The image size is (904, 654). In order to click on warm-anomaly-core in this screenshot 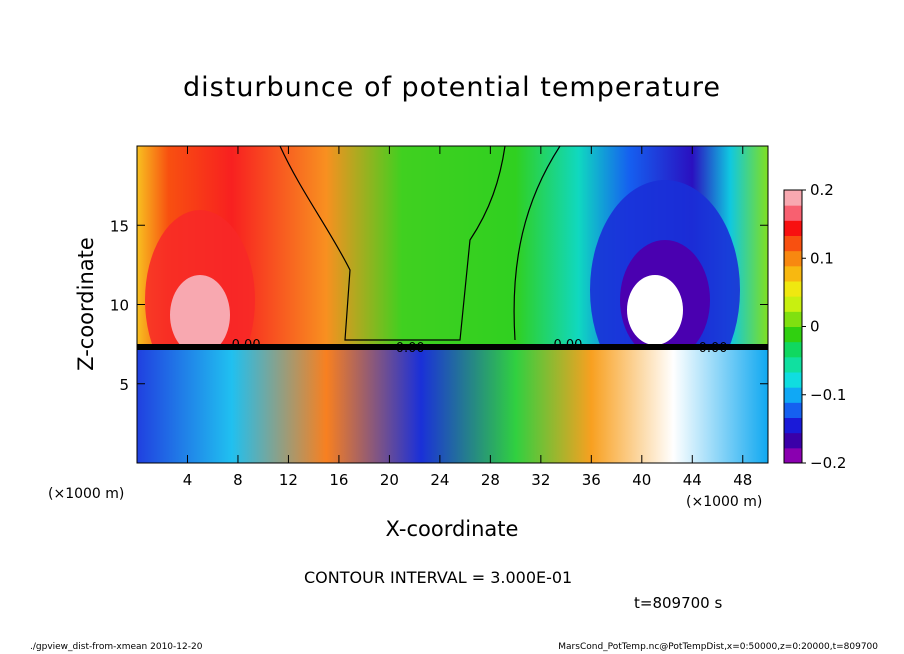, I will do `click(200, 315)`.